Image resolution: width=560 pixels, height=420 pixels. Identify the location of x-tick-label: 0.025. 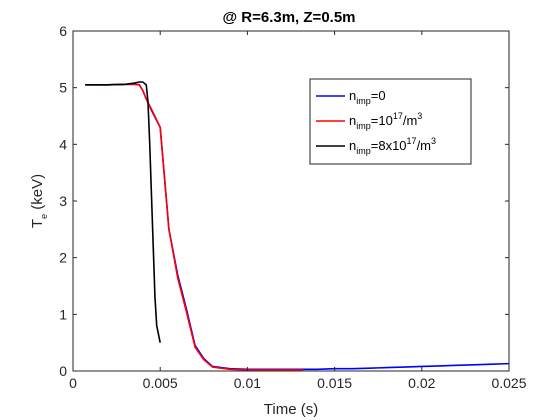
(508, 383).